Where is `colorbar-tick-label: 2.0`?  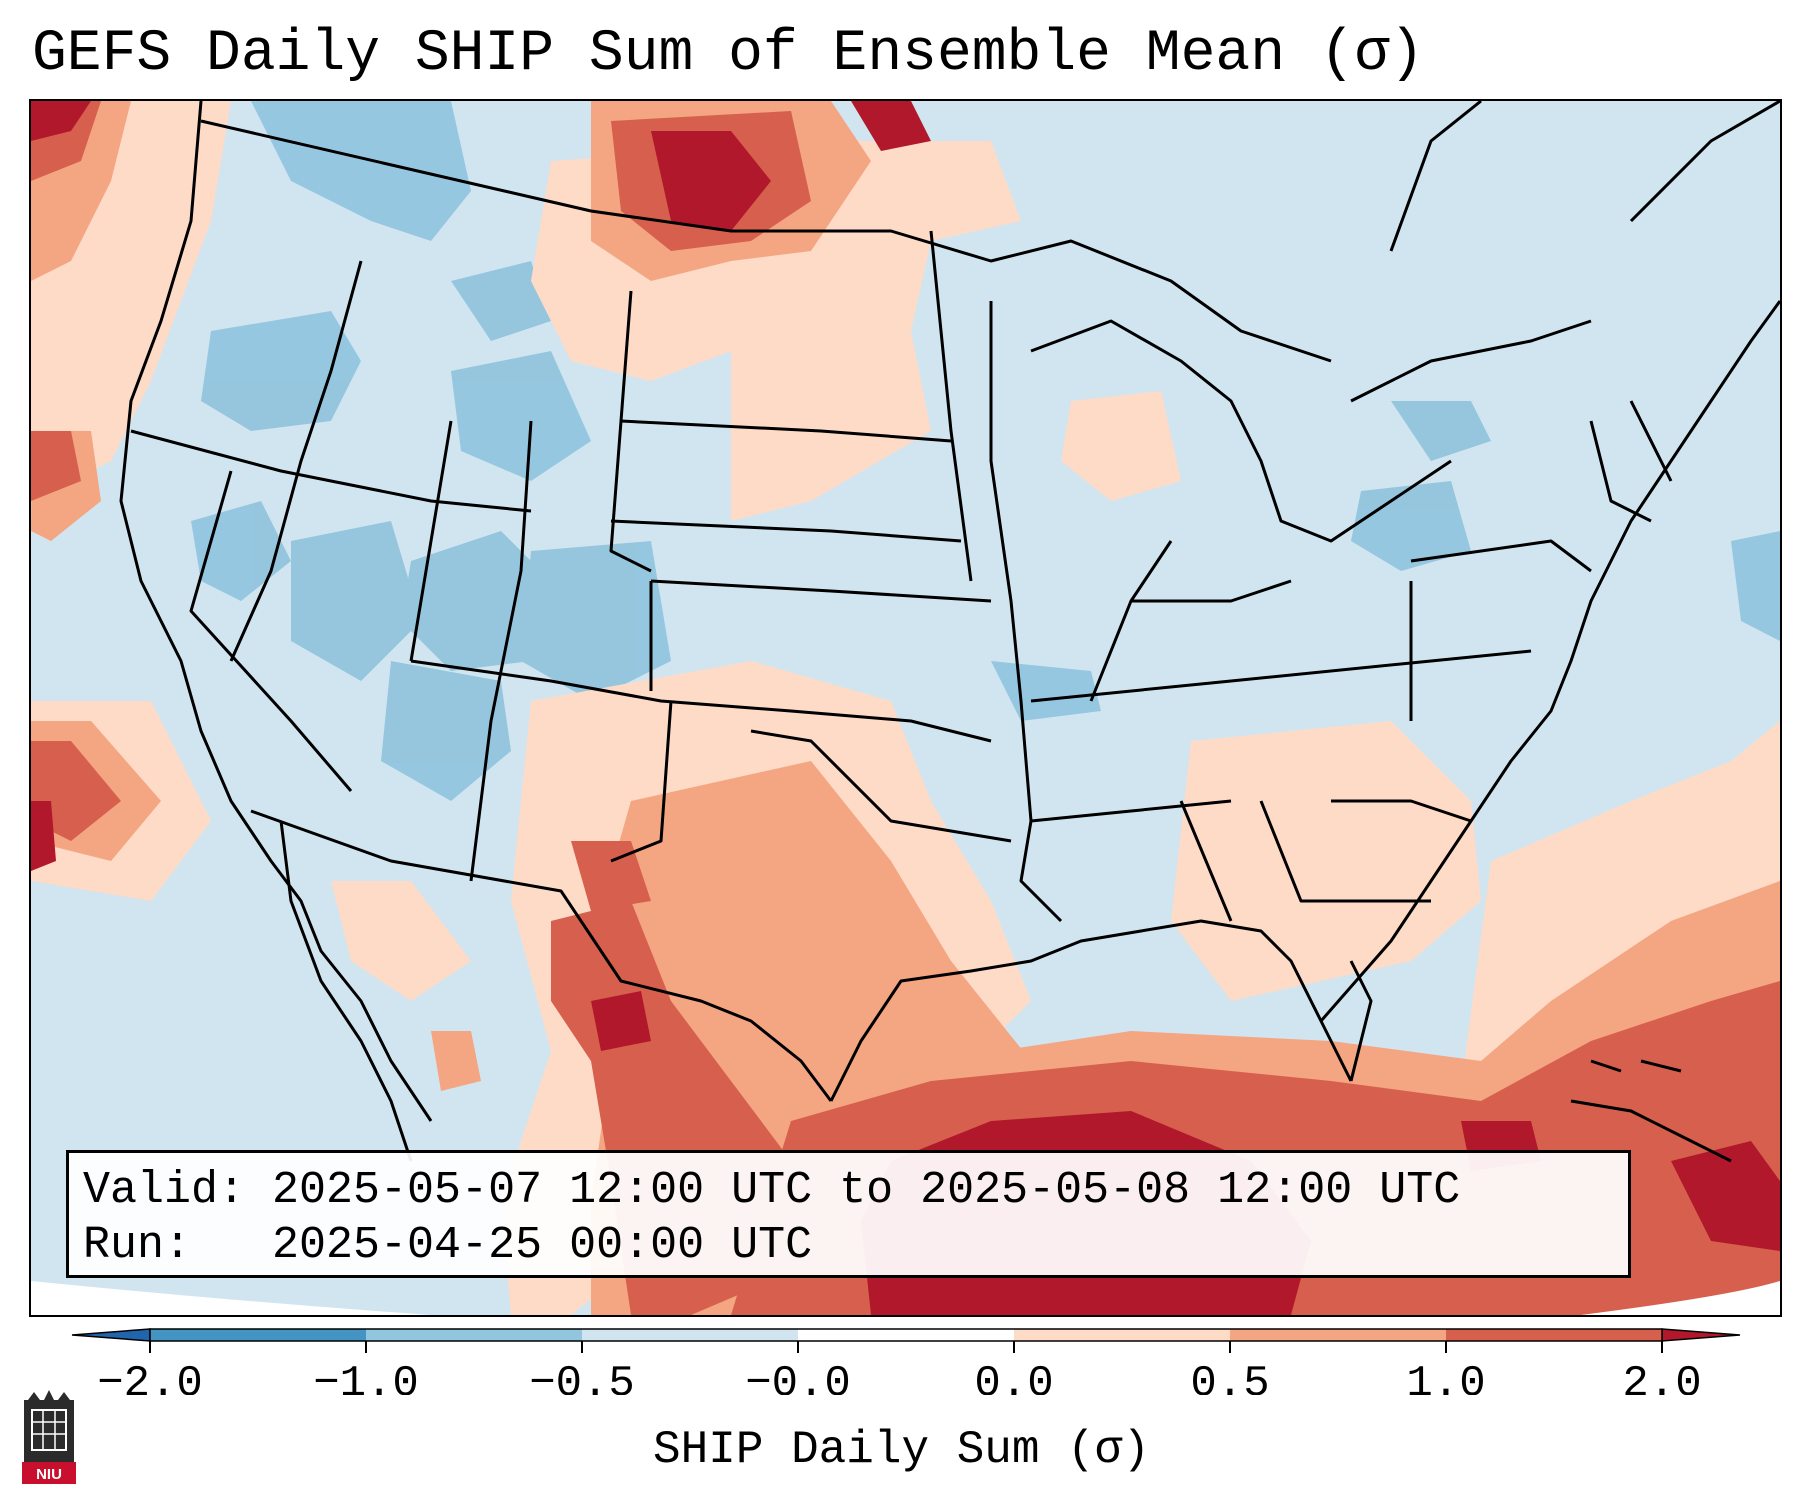
colorbar-tick-label: 2.0 is located at coordinates (1661, 1377).